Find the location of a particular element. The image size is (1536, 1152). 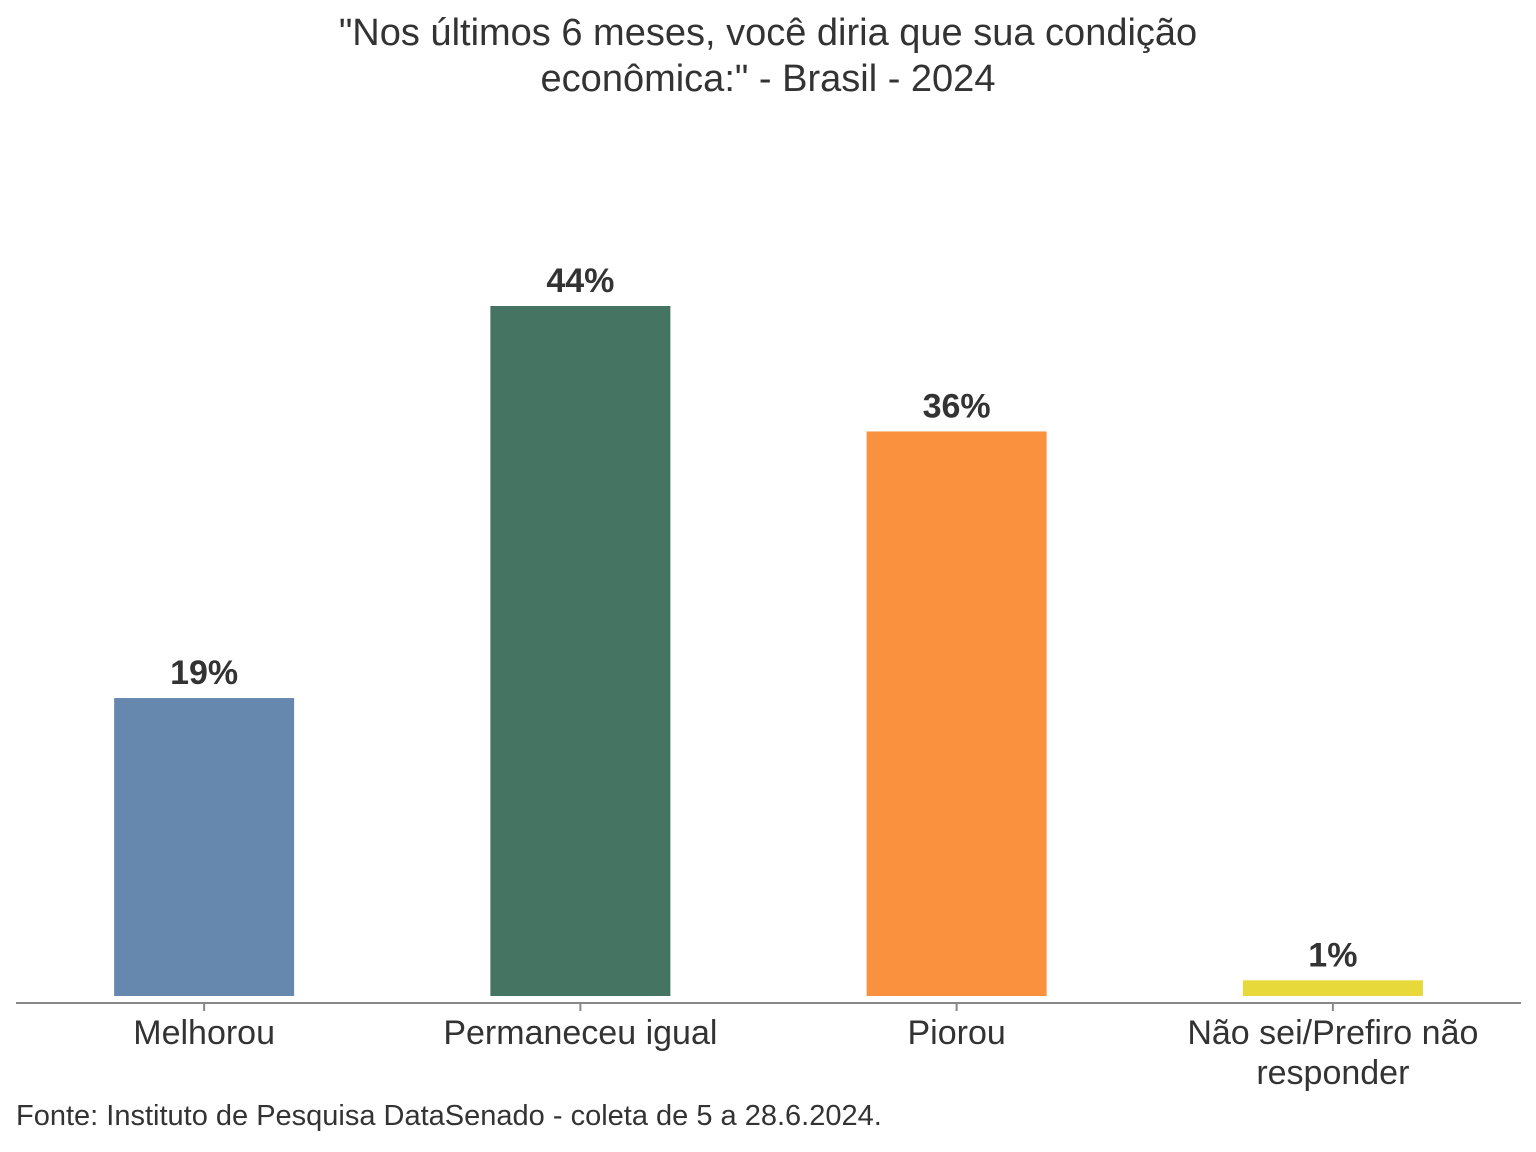

x-tick-label-3: Piorou is located at coordinates (956, 1033).